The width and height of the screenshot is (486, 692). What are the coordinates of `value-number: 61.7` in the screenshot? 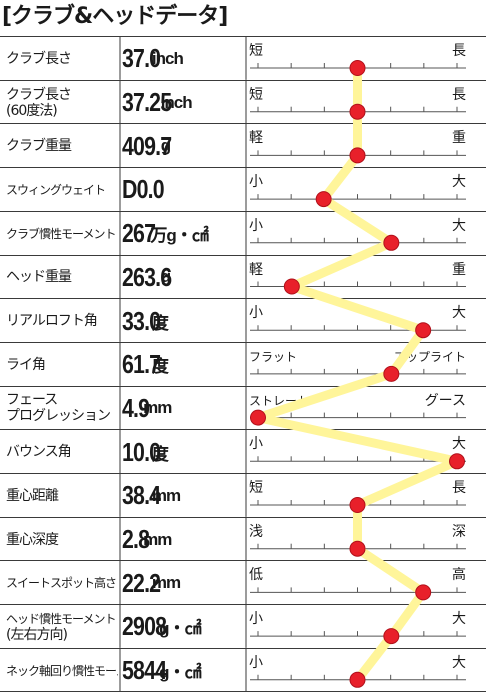 It's located at (141, 364).